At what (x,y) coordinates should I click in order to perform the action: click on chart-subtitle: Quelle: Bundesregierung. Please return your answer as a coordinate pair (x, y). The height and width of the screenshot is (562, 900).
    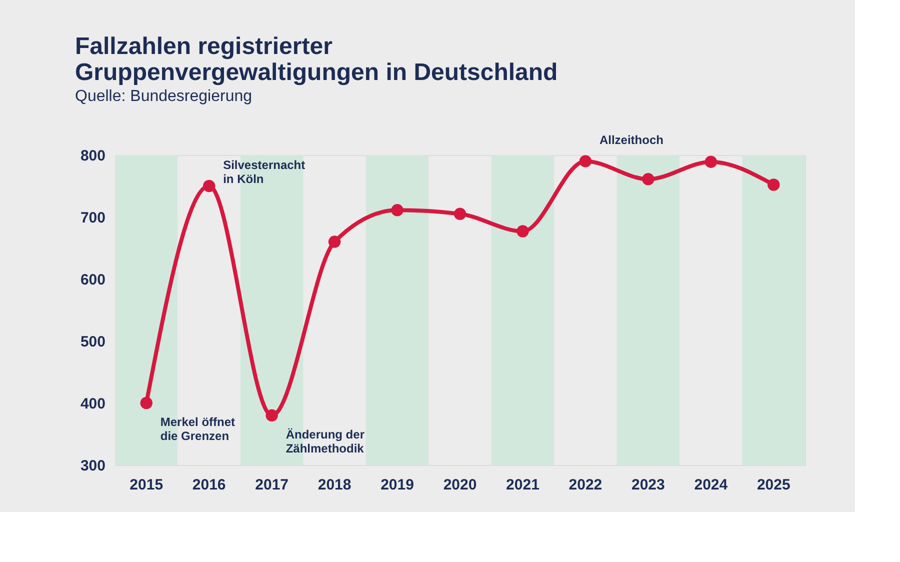
    Looking at the image, I should click on (163, 97).